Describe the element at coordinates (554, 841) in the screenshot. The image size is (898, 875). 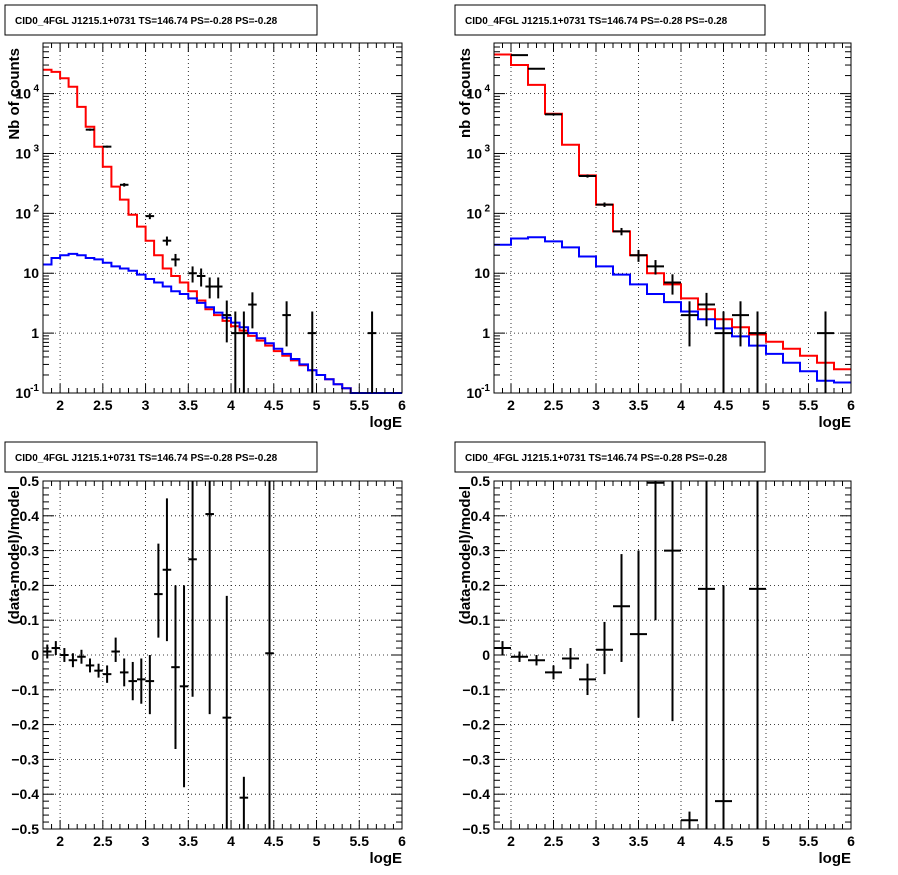
I see `x-tick-label: 2.5` at that location.